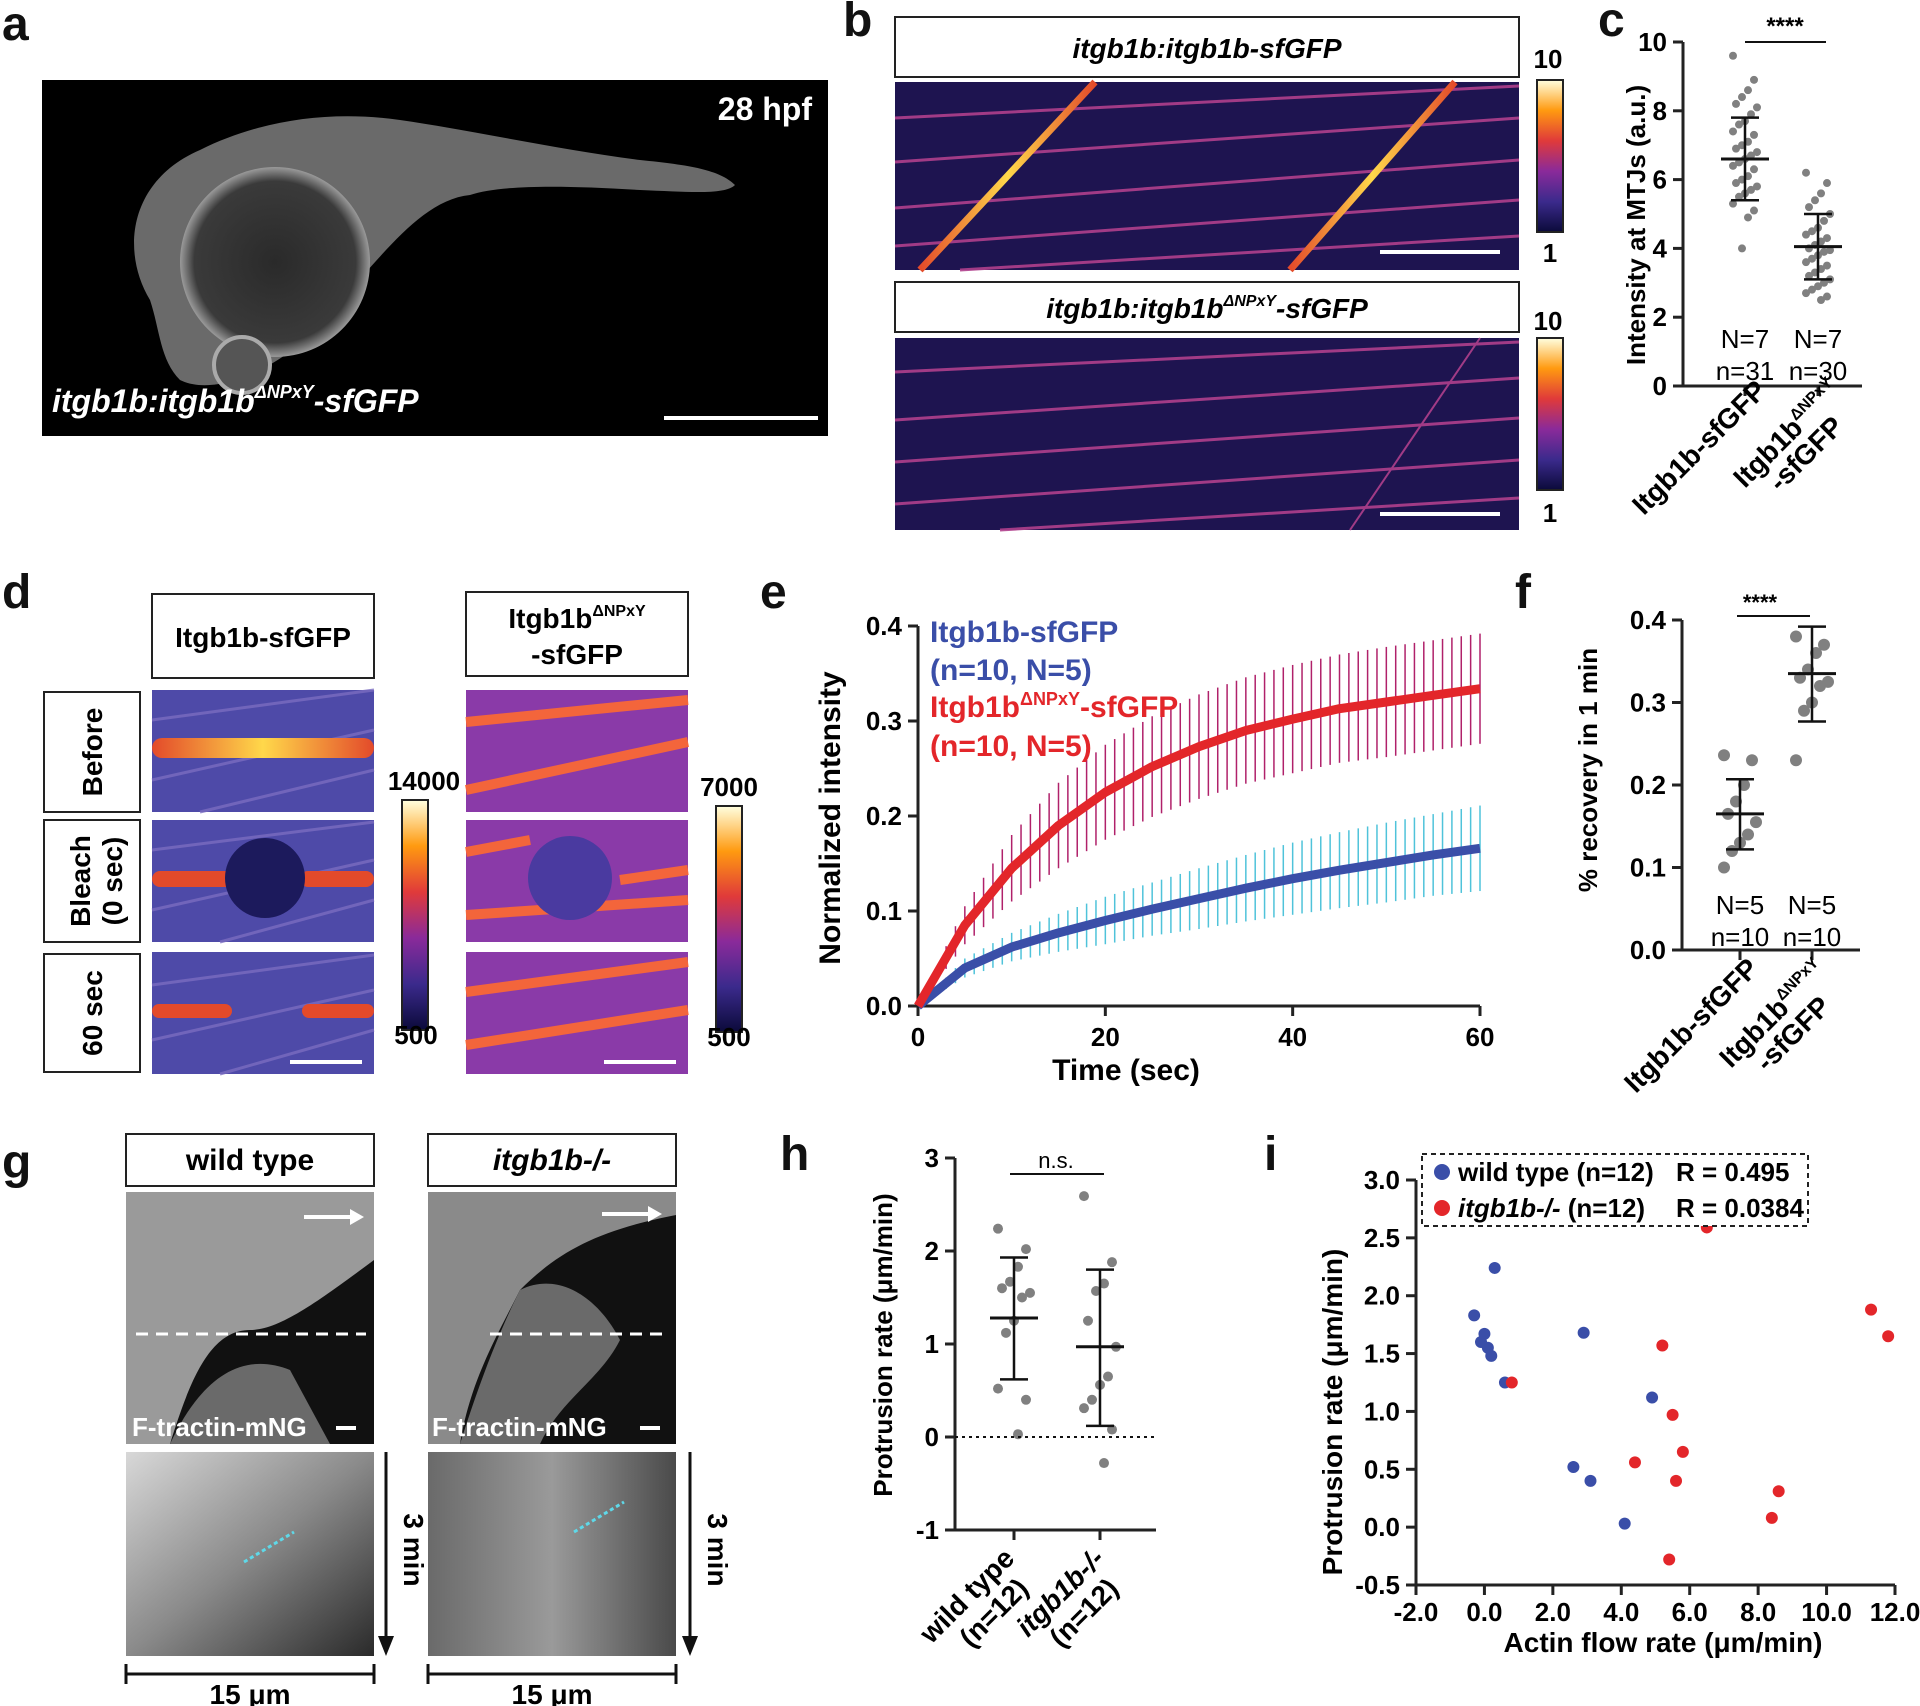 This screenshot has height=1706, width=1920. Describe the element at coordinates (1382, 1469) in the screenshot. I see `chart-i-ytick-label: 0.5` at that location.